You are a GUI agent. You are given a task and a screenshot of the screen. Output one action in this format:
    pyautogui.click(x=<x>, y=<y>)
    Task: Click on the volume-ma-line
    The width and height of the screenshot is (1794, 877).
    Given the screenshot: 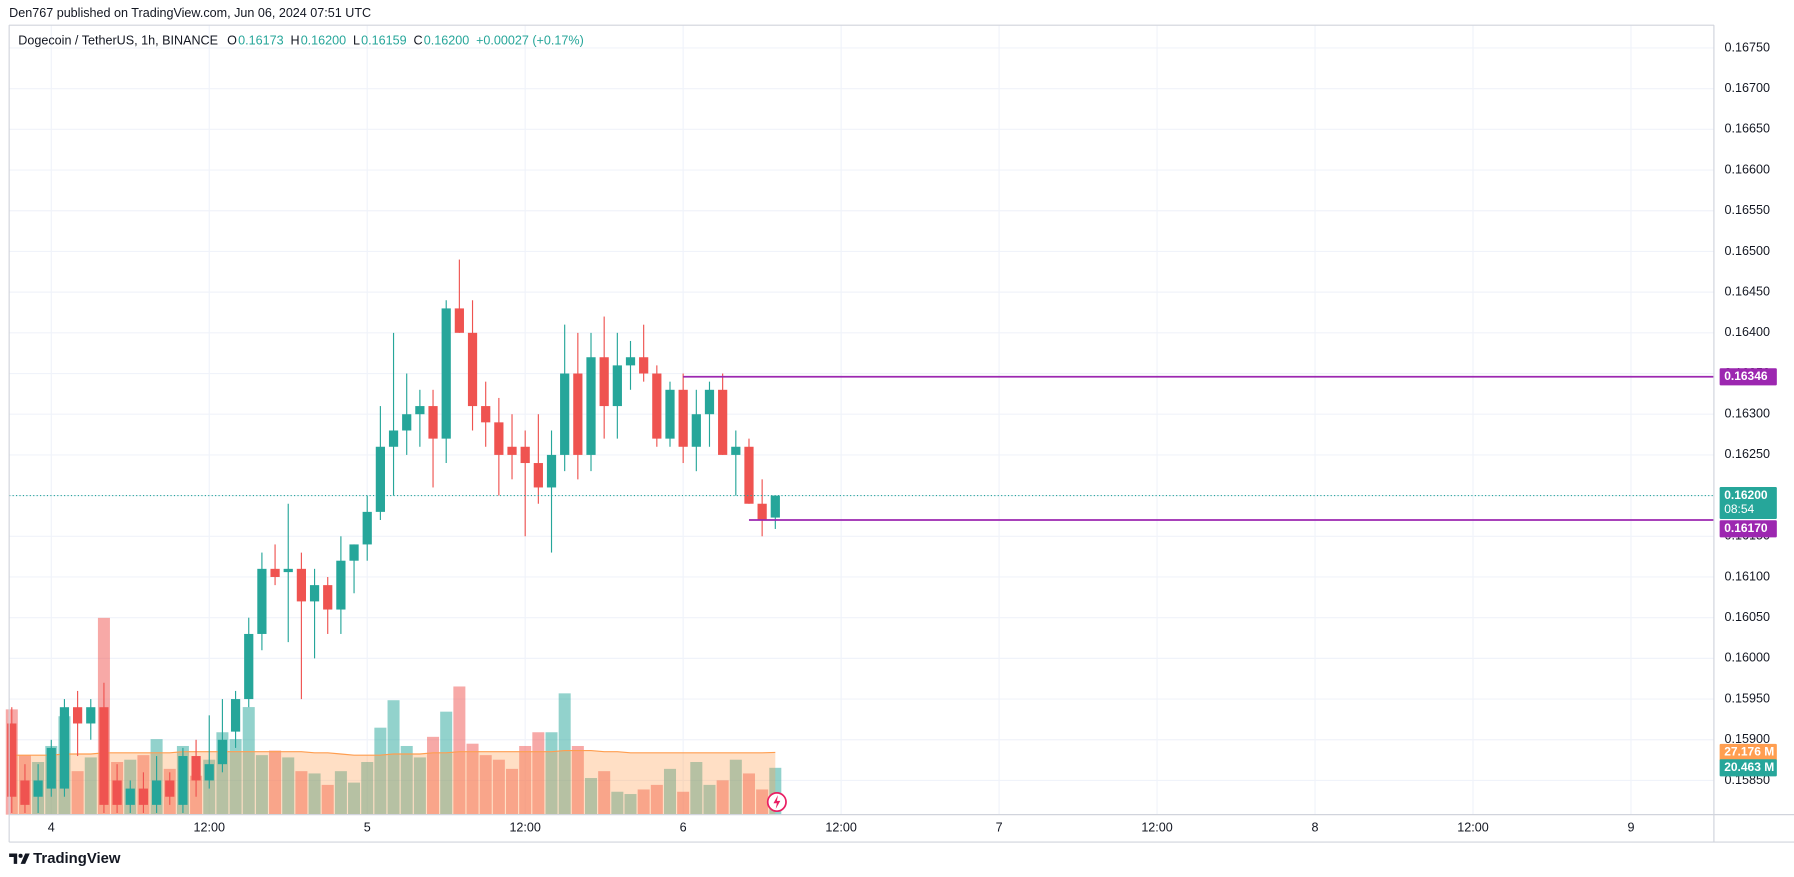 What is the action you would take?
    pyautogui.click(x=393, y=752)
    